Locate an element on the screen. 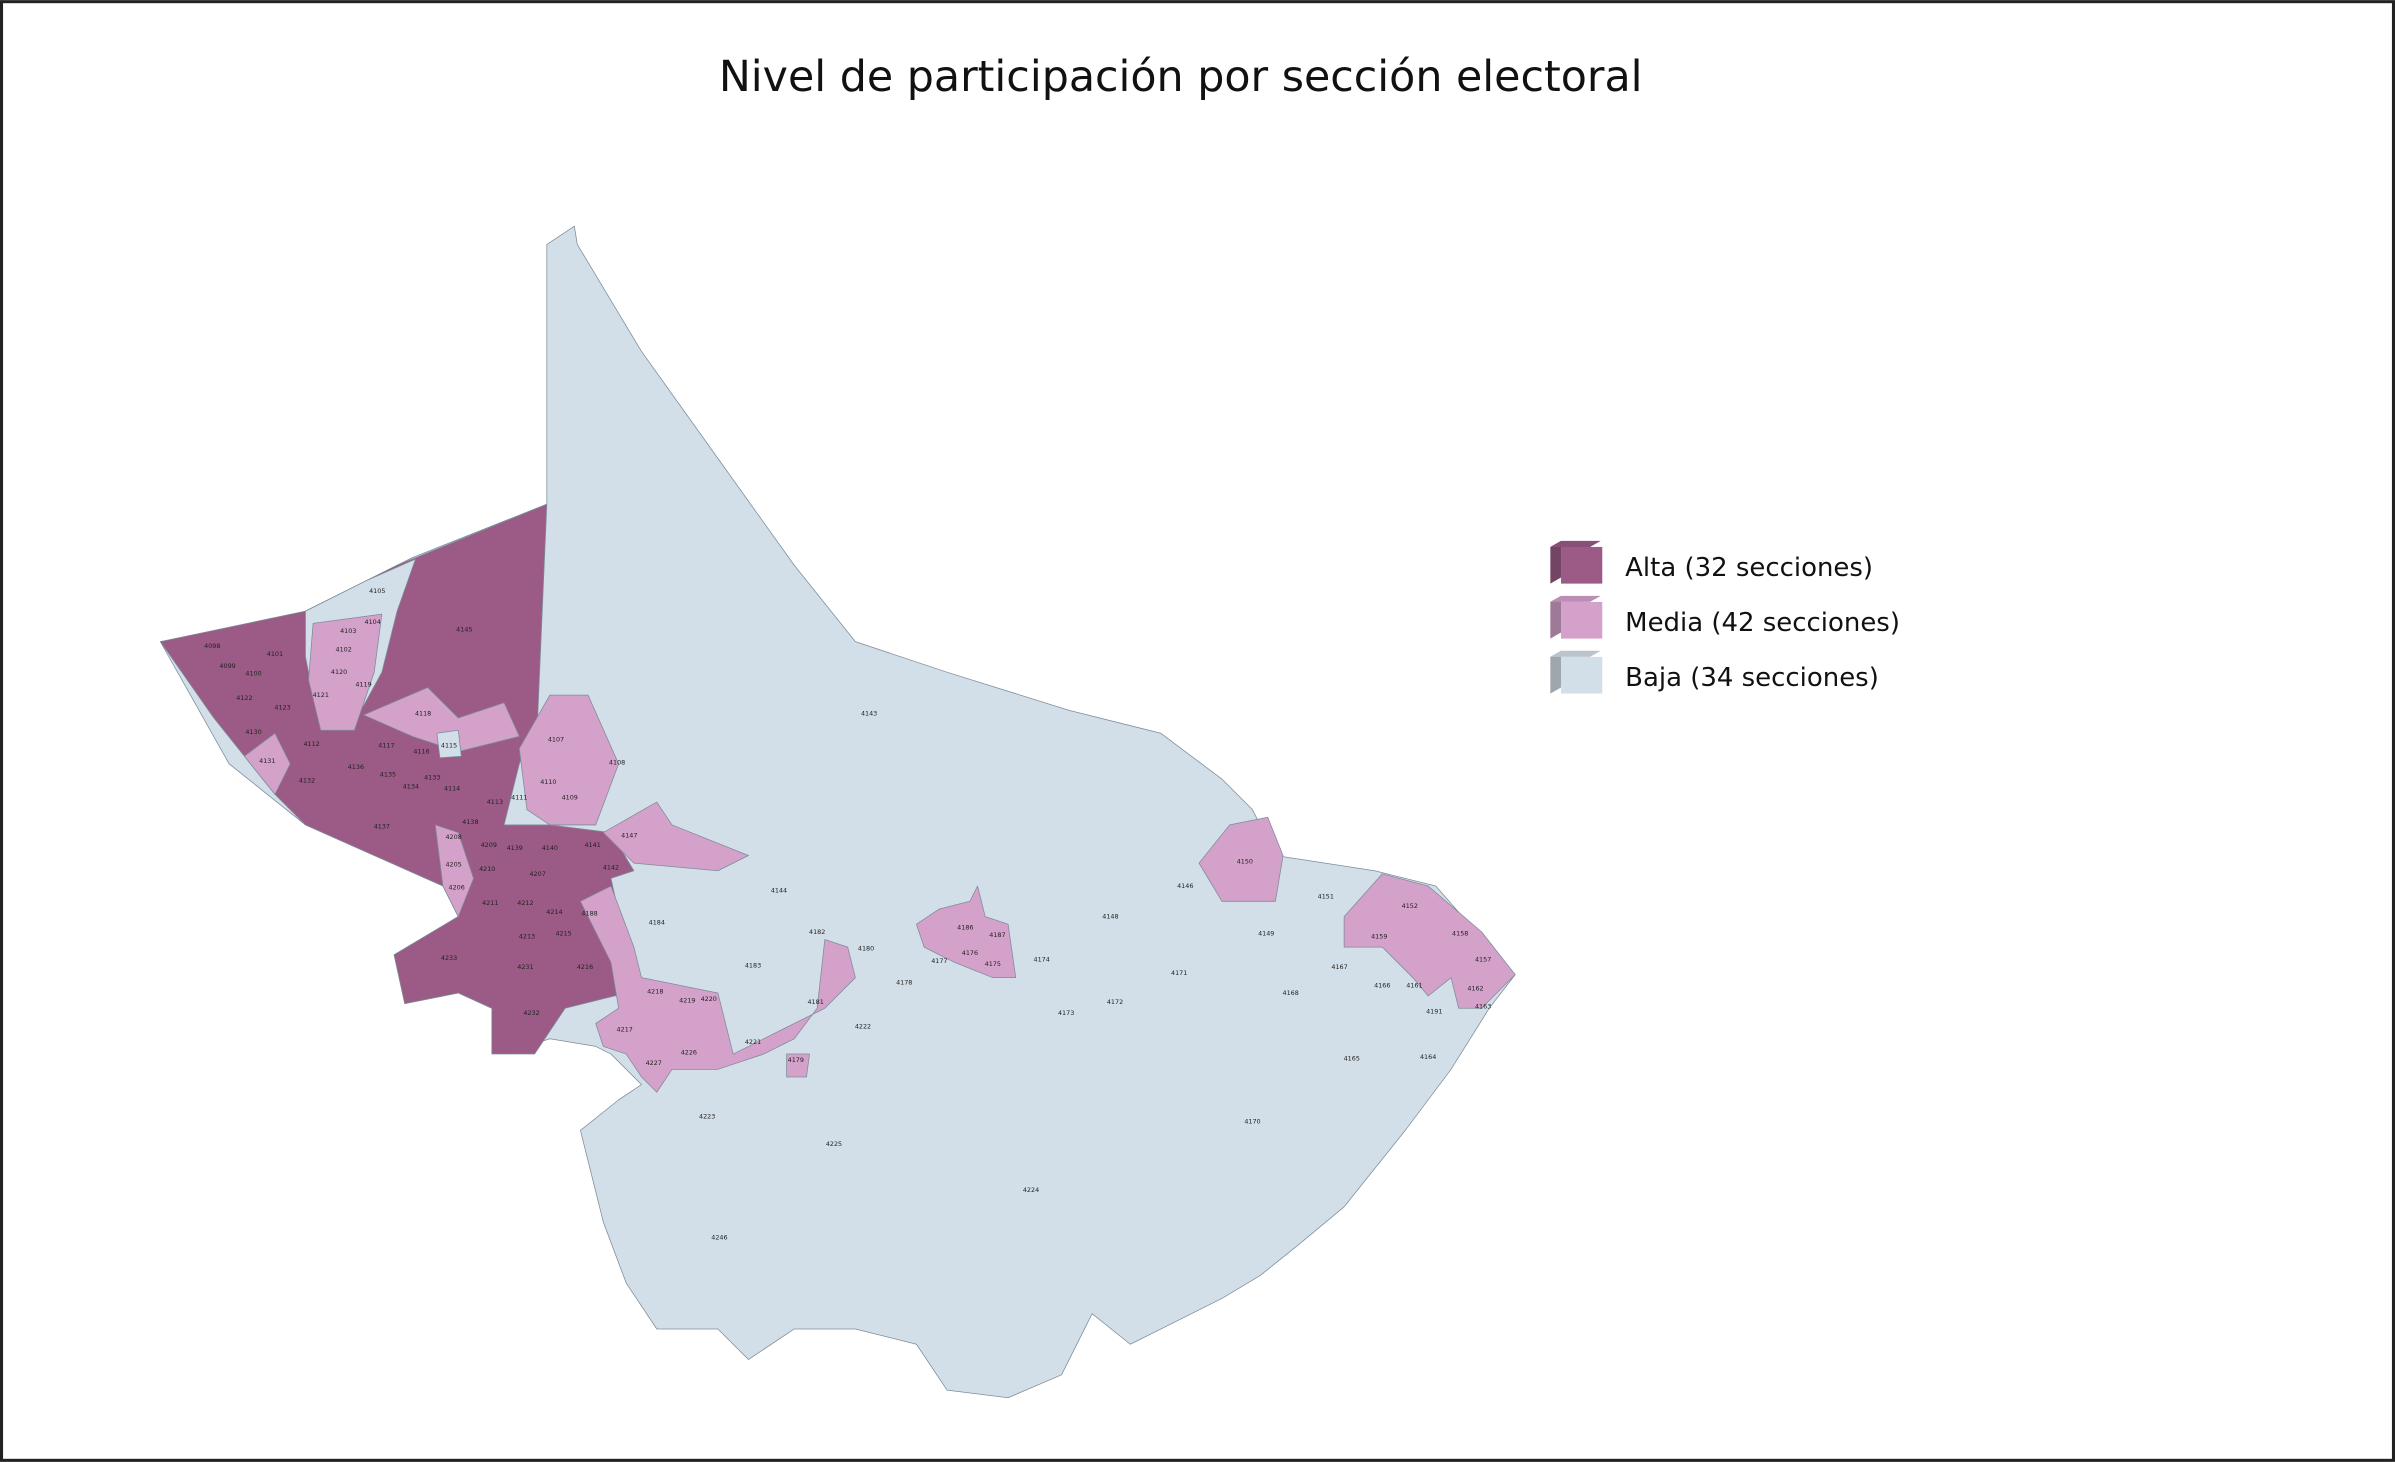 The image size is (2395, 1462). section-label: 4213 is located at coordinates (527, 936).